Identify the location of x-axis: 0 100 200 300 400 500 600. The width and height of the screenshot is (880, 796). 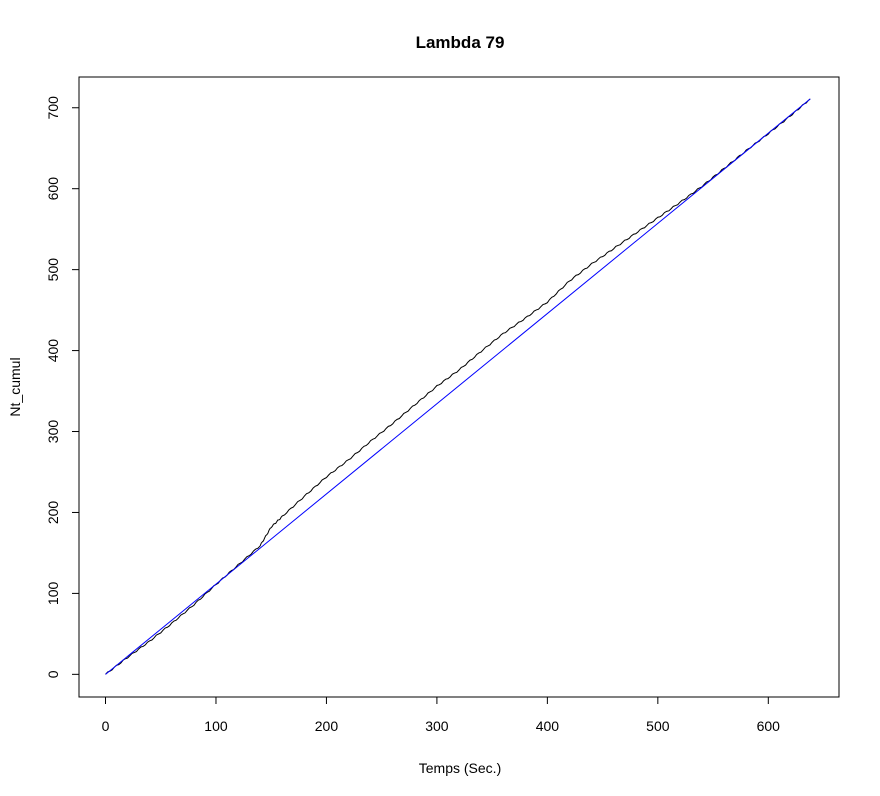
(441, 715).